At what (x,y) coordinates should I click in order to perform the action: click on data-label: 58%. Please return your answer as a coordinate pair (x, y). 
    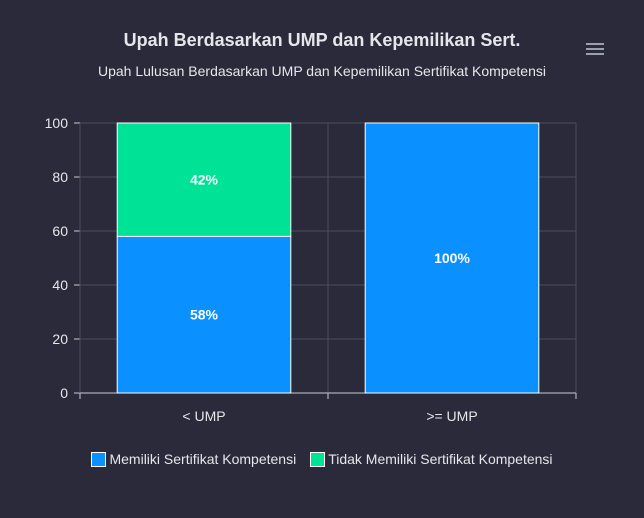
    Looking at the image, I should click on (204, 315).